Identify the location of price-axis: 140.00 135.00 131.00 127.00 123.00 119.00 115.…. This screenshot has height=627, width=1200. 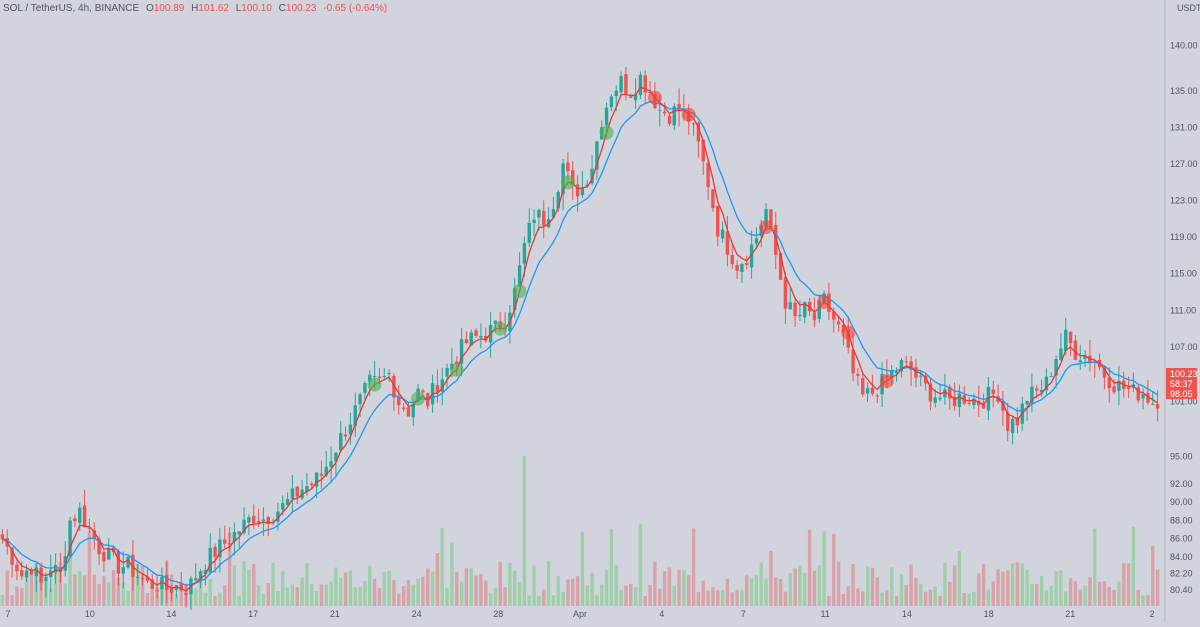
(1184, 317).